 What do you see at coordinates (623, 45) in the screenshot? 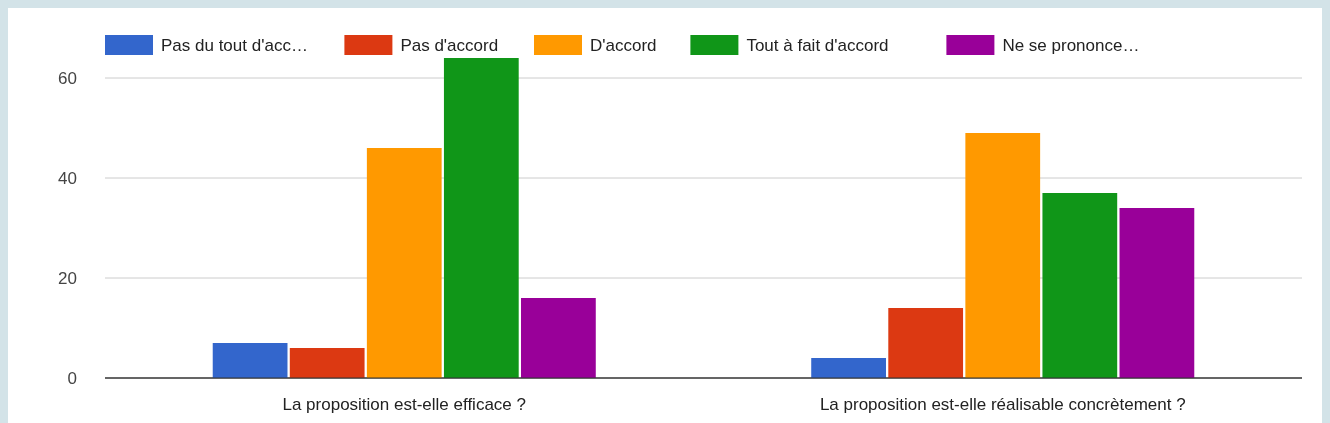
I see `legend-label: D'accord` at bounding box center [623, 45].